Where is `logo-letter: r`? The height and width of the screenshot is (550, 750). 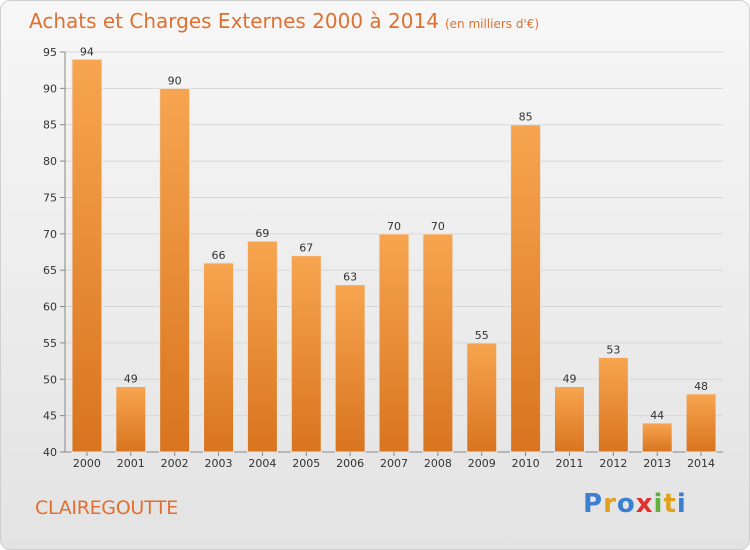
logo-letter: r is located at coordinates (610, 504).